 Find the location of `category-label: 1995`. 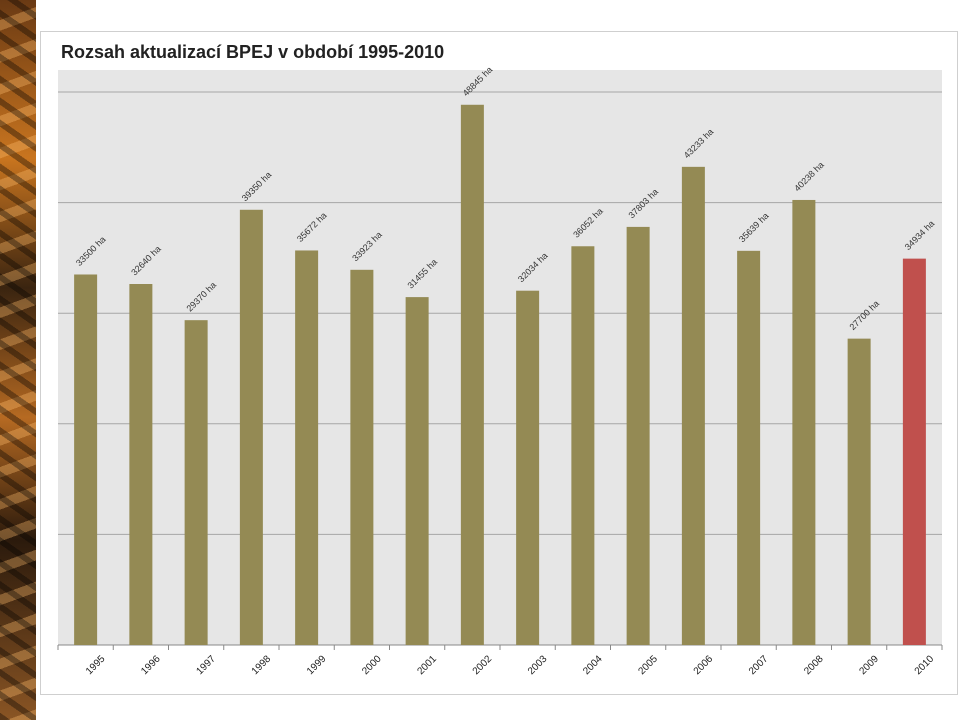

category-label: 1995 is located at coordinates (96, 665).